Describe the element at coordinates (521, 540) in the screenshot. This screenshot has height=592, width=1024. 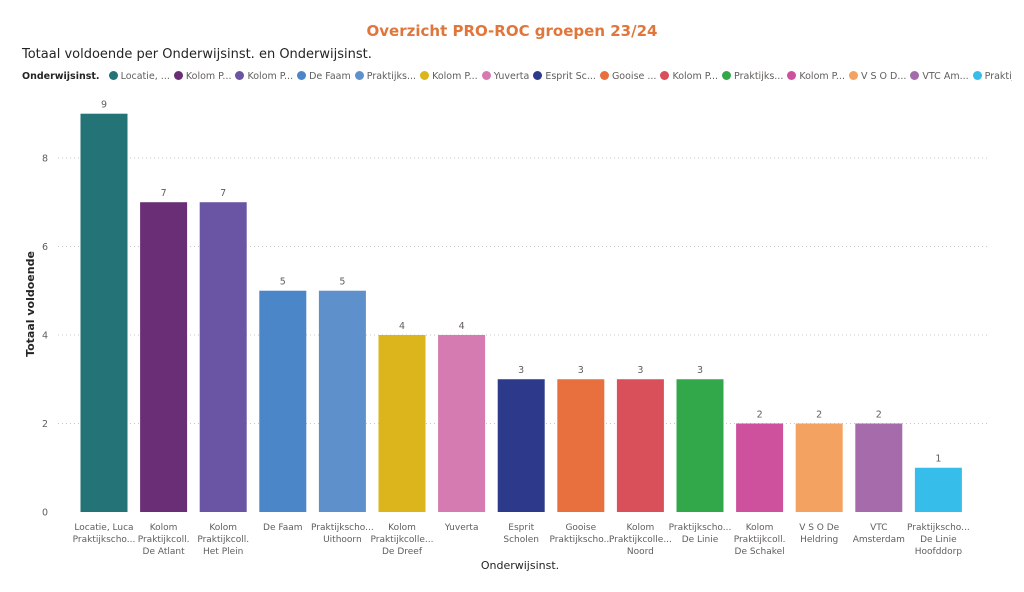
I see `x-tick-label-line: Scholen` at that location.